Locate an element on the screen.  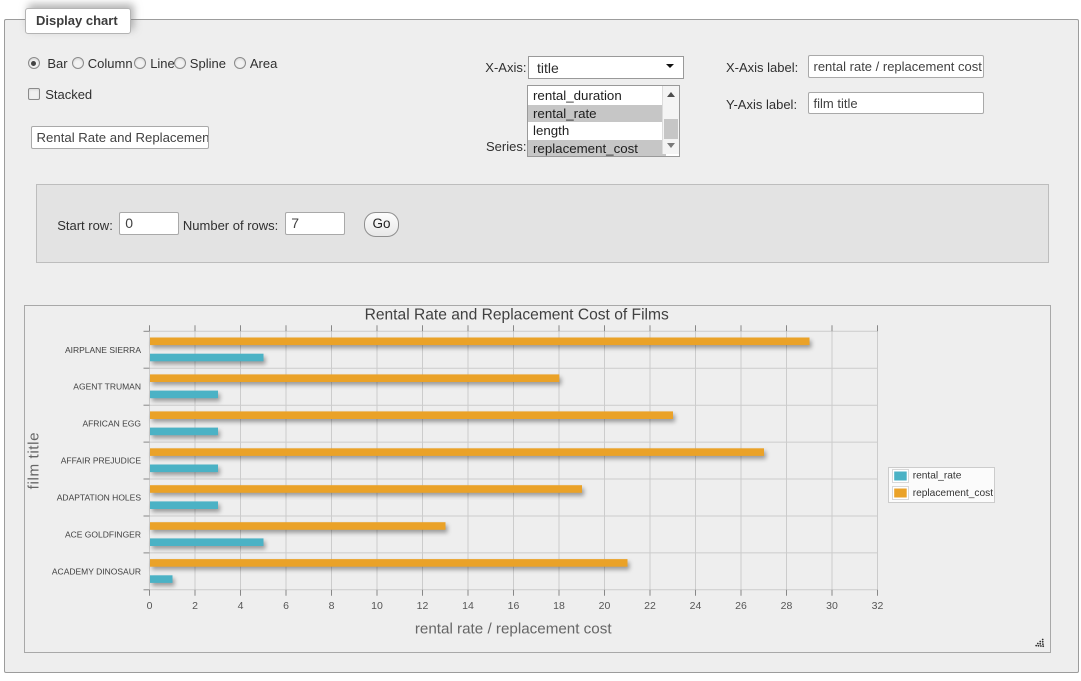
svg-text: 24 is located at coordinates (696, 606).